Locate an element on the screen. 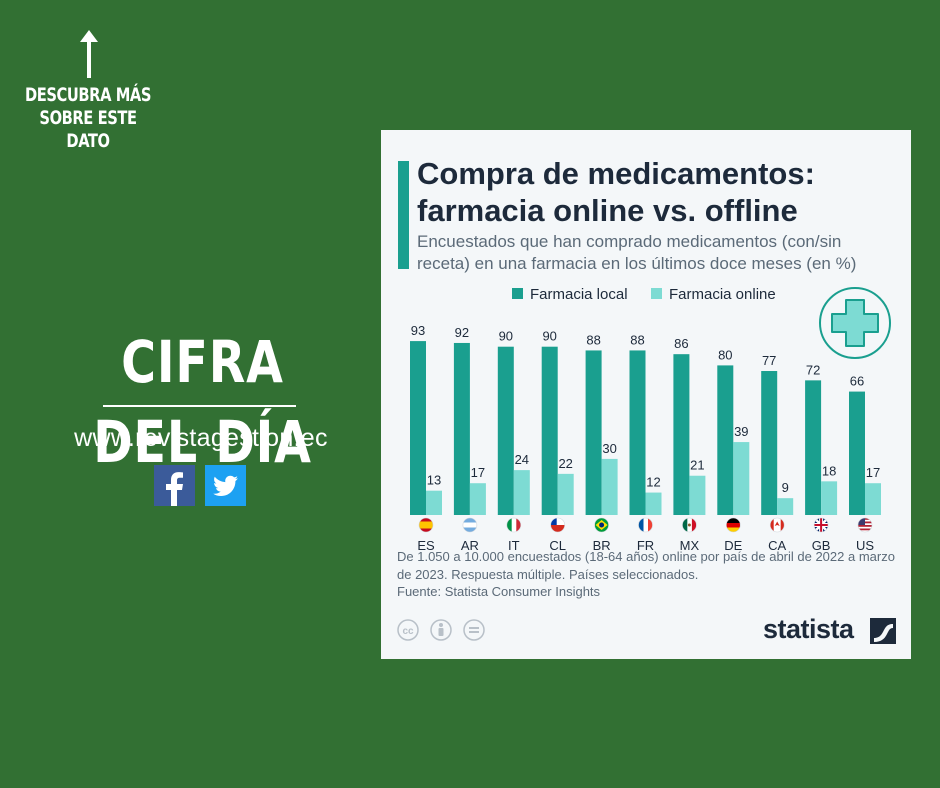  chart-title-line: Compra de medicamentos: is located at coordinates (616, 173).